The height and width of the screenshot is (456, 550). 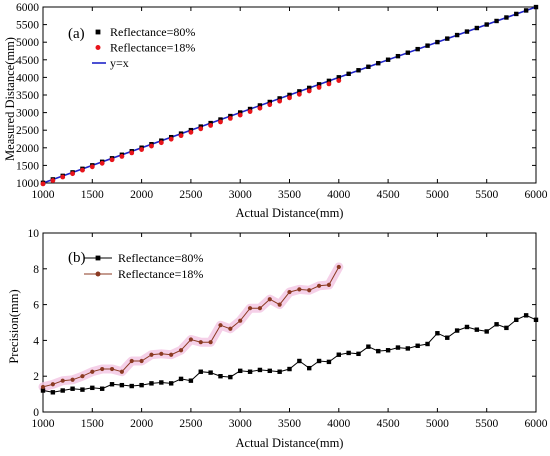 What do you see at coordinates (36, 413) in the screenshot?
I see `y-tick-label-b: 0` at bounding box center [36, 413].